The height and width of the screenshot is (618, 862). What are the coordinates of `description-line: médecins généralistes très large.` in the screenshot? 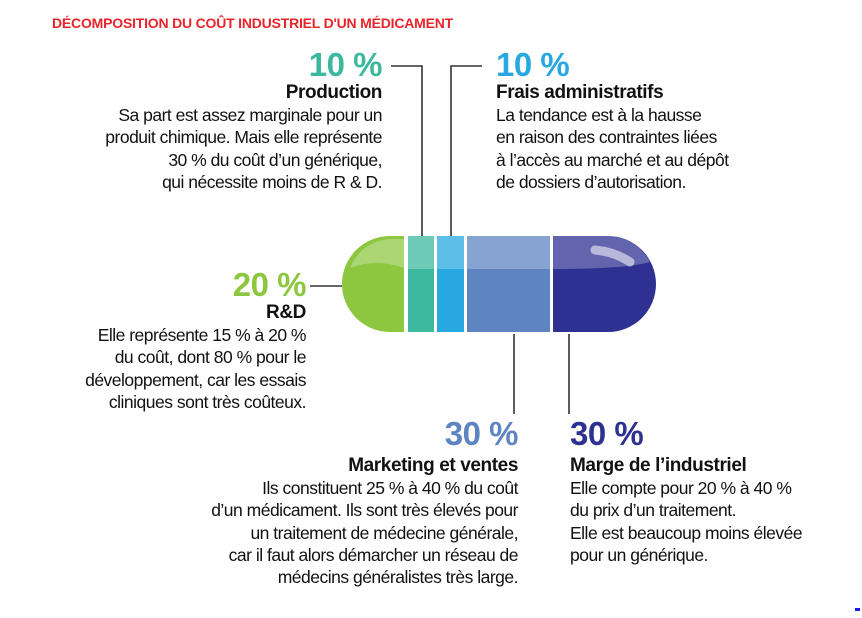 It's located at (398, 577).